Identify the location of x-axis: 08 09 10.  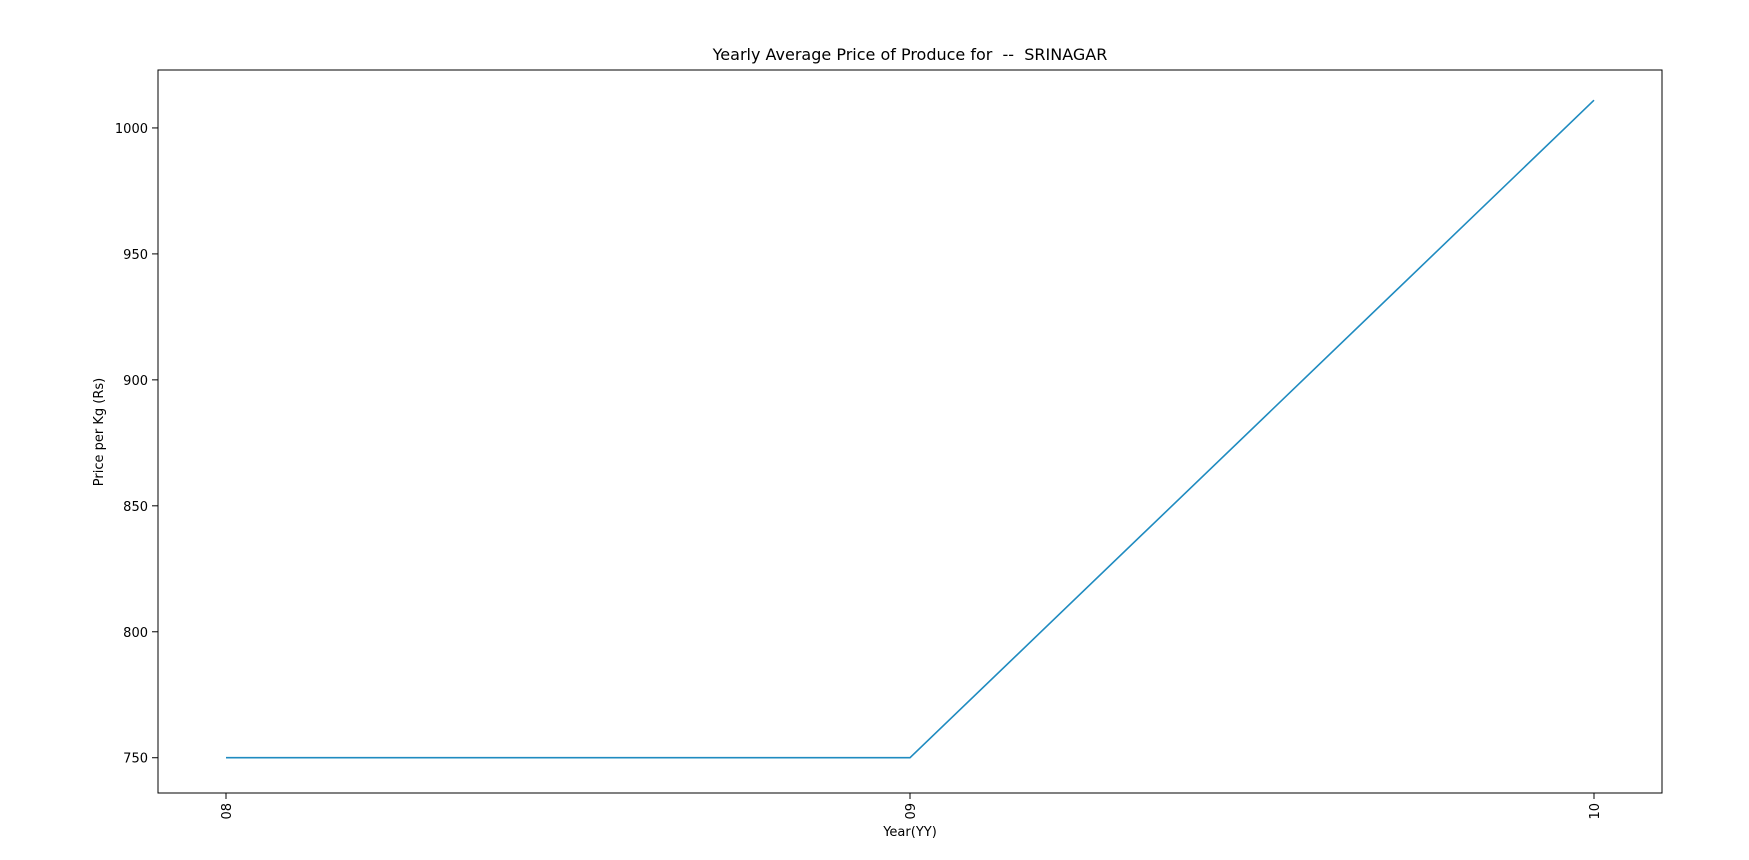
(911, 806).